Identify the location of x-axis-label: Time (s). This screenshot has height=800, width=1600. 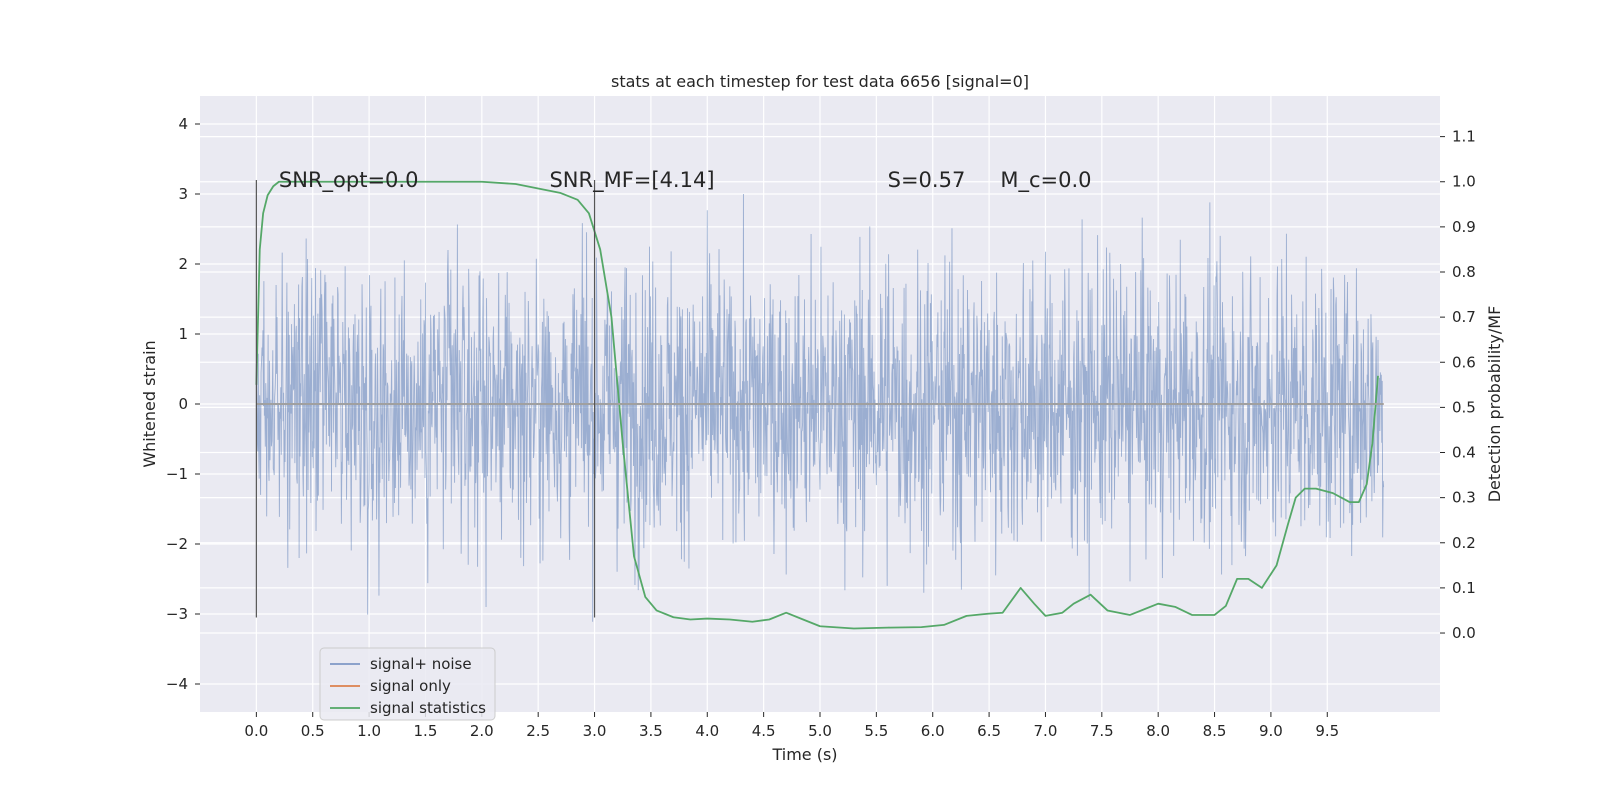
(804, 754).